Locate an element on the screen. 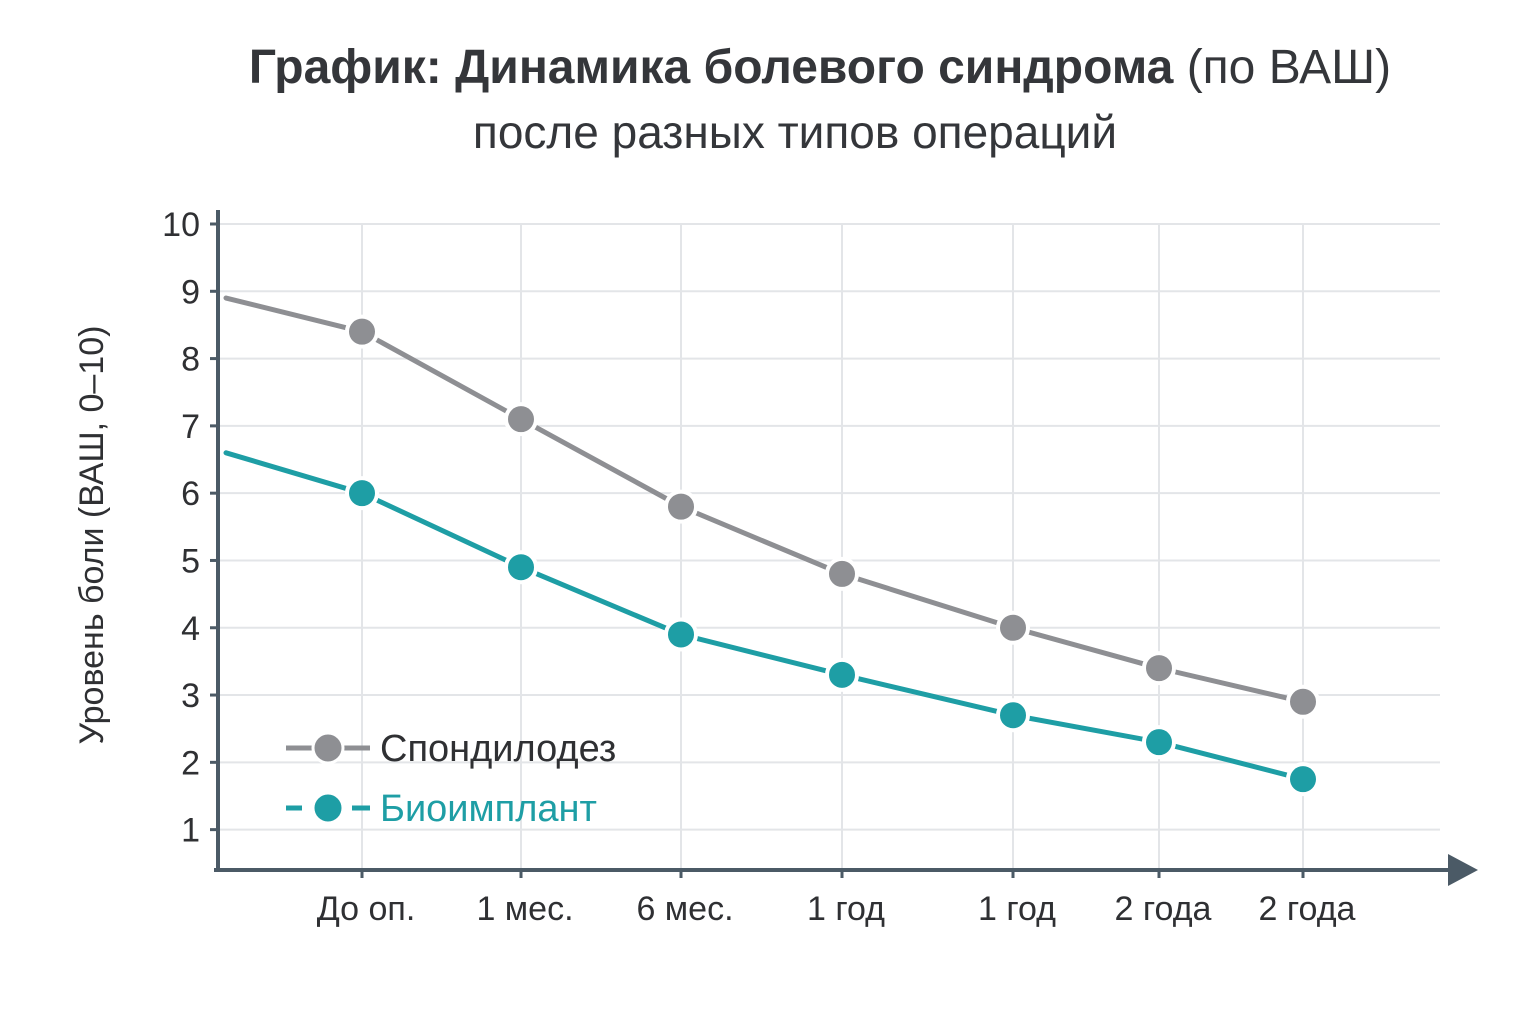 This screenshot has width=1536, height=1024. x-tick-label: До оп. is located at coordinates (366, 909).